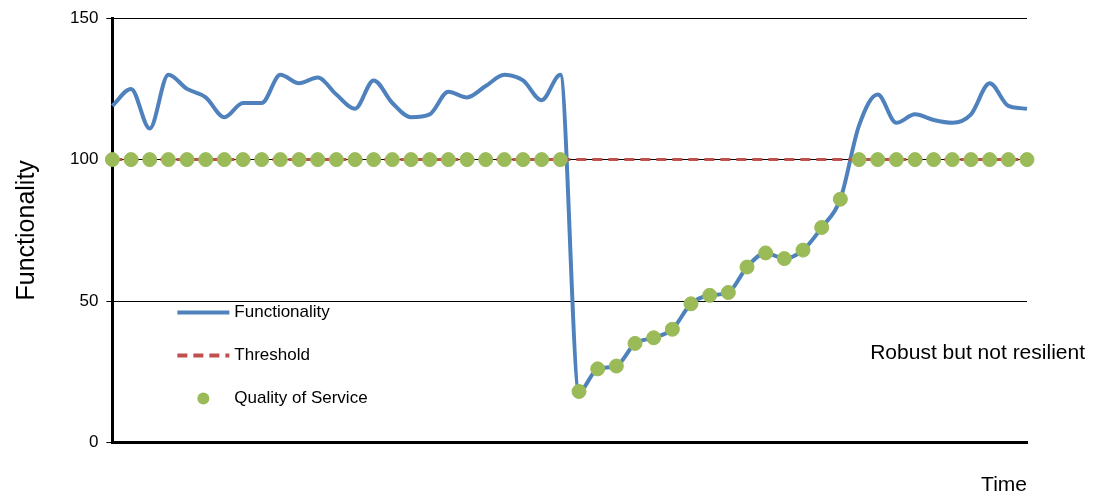  What do you see at coordinates (84, 159) in the screenshot?
I see `y-tick-label: 100` at bounding box center [84, 159].